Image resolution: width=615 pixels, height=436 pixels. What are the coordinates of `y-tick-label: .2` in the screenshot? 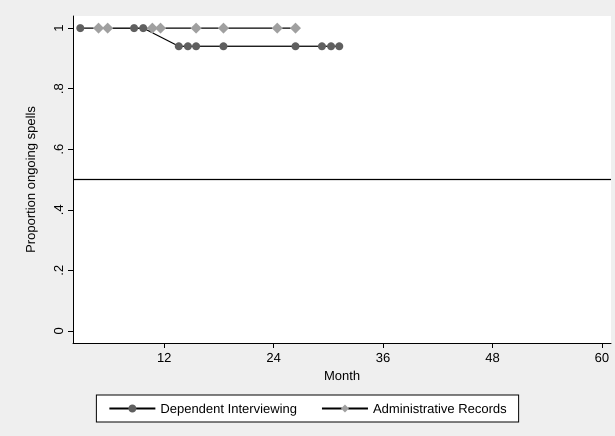 It's located at (58, 270).